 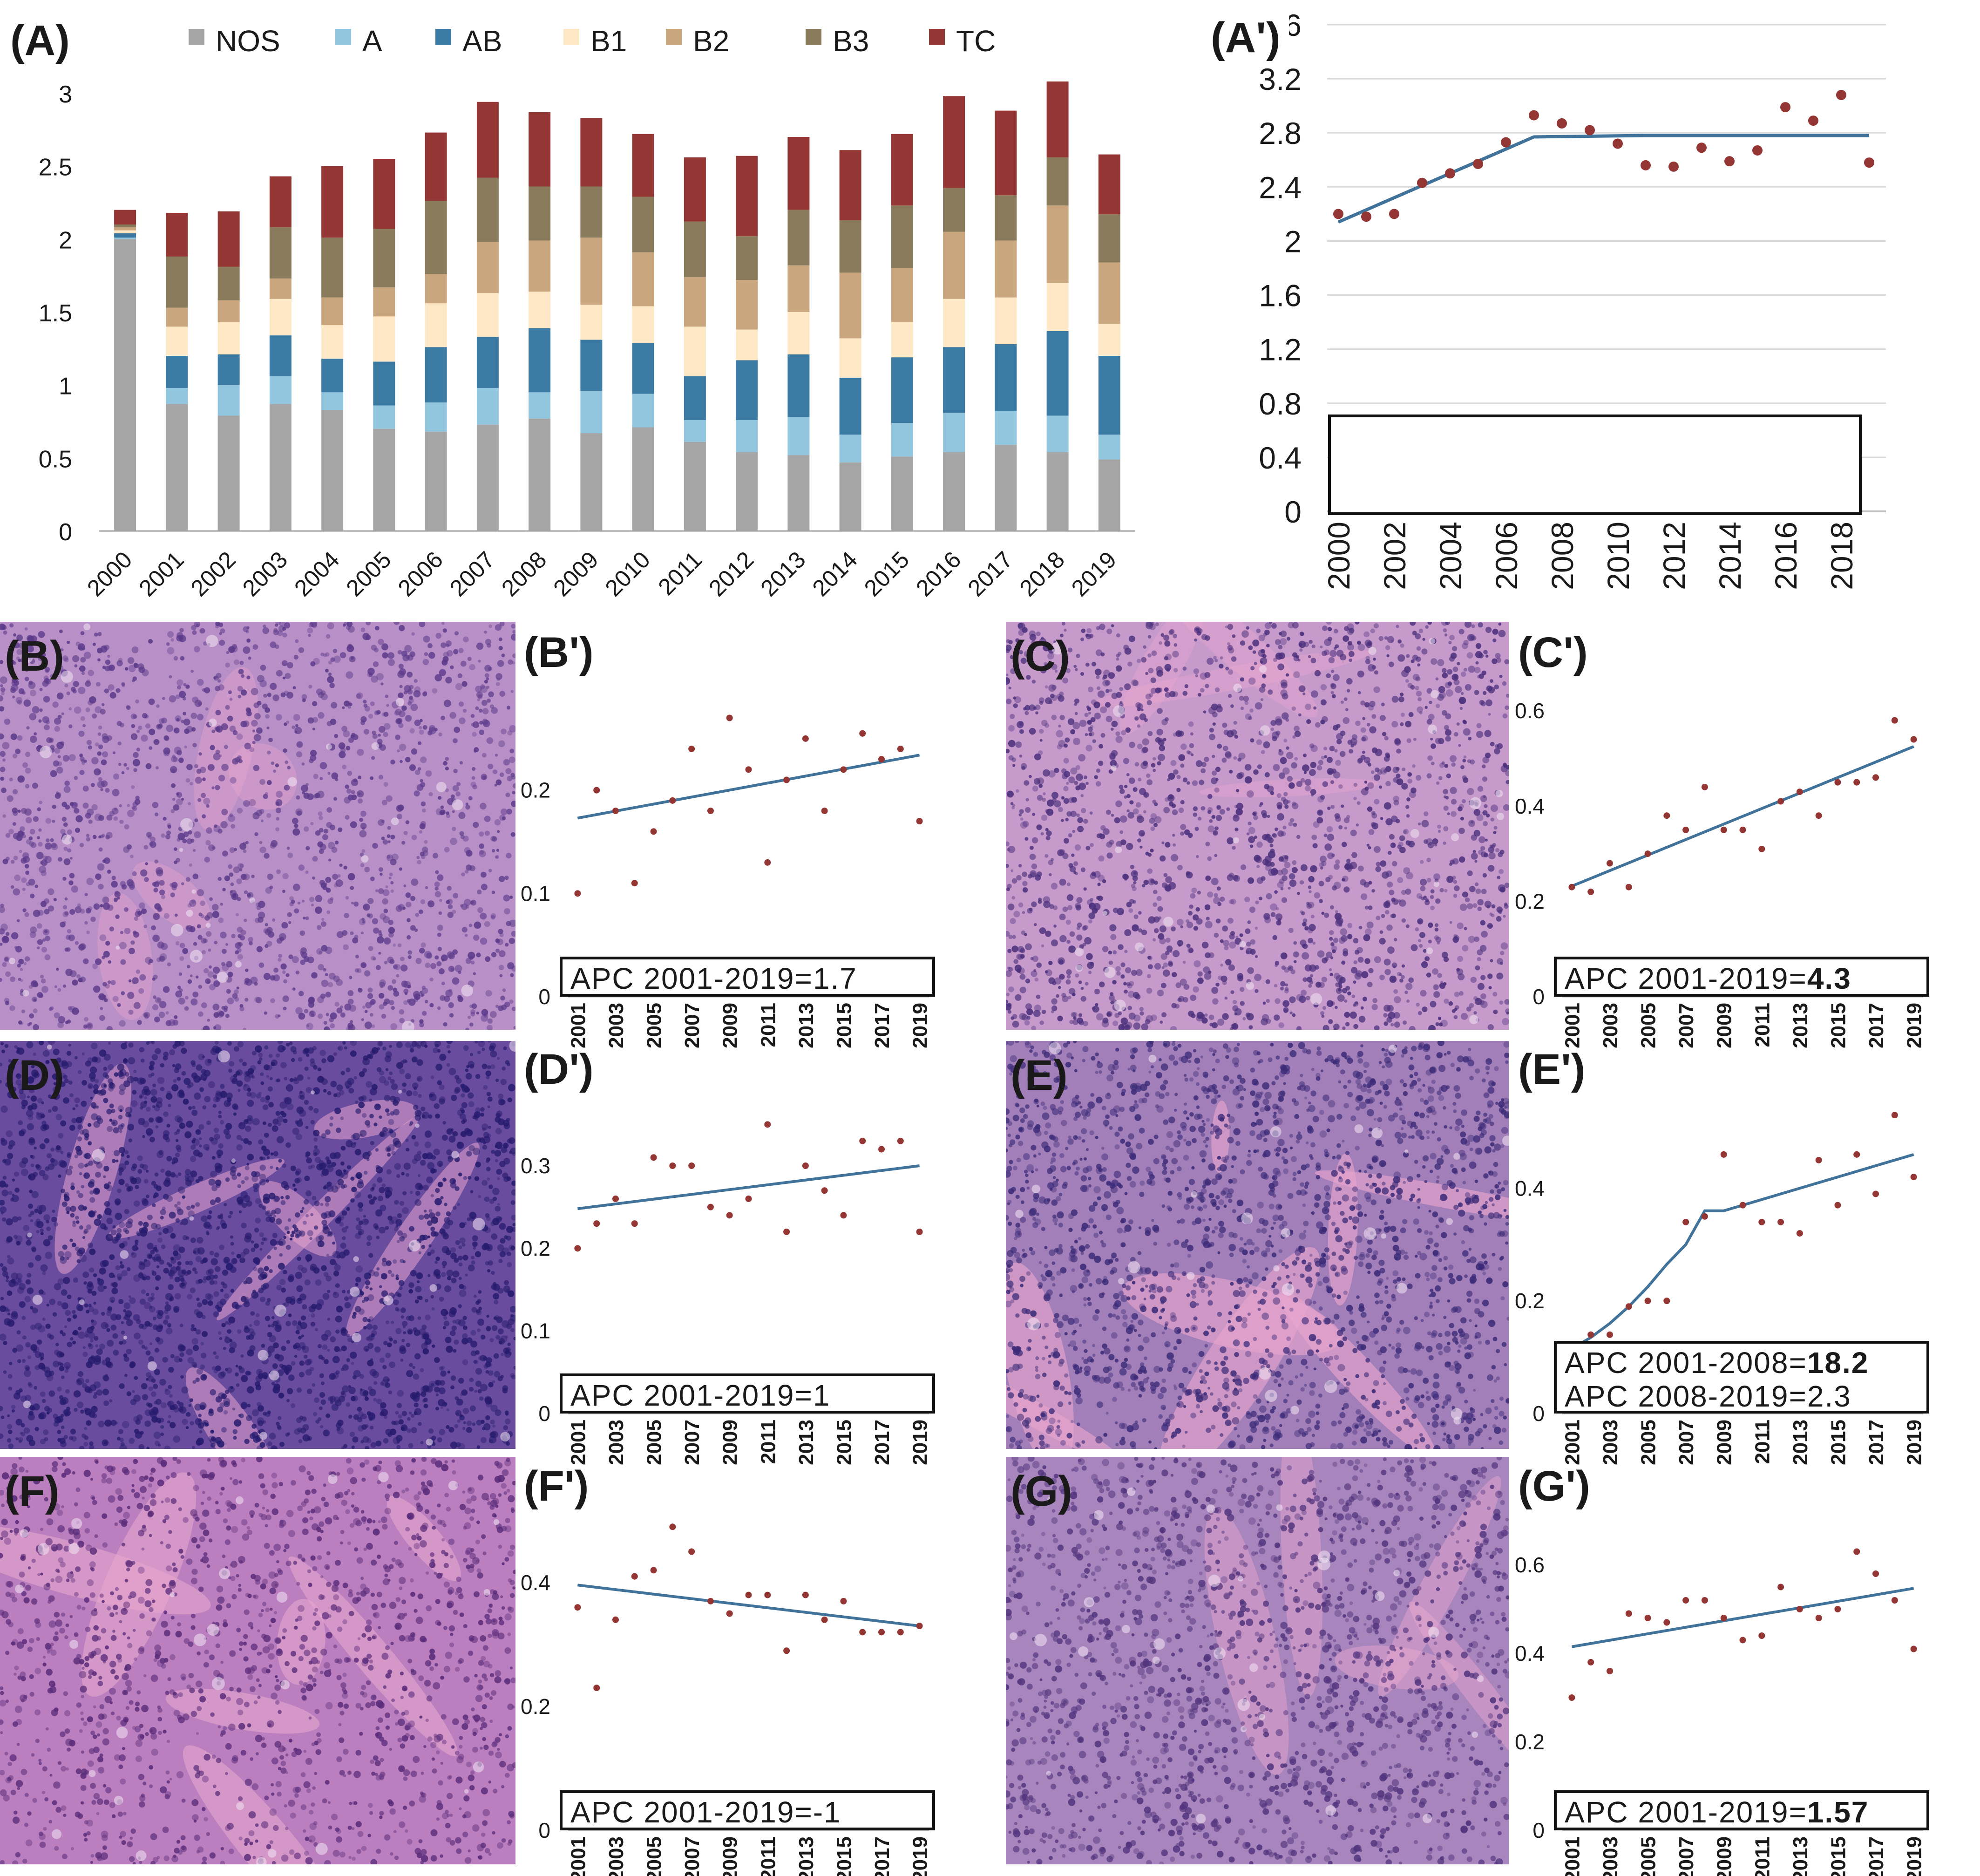 I want to click on bar-segment-b2, so click(x=798, y=288).